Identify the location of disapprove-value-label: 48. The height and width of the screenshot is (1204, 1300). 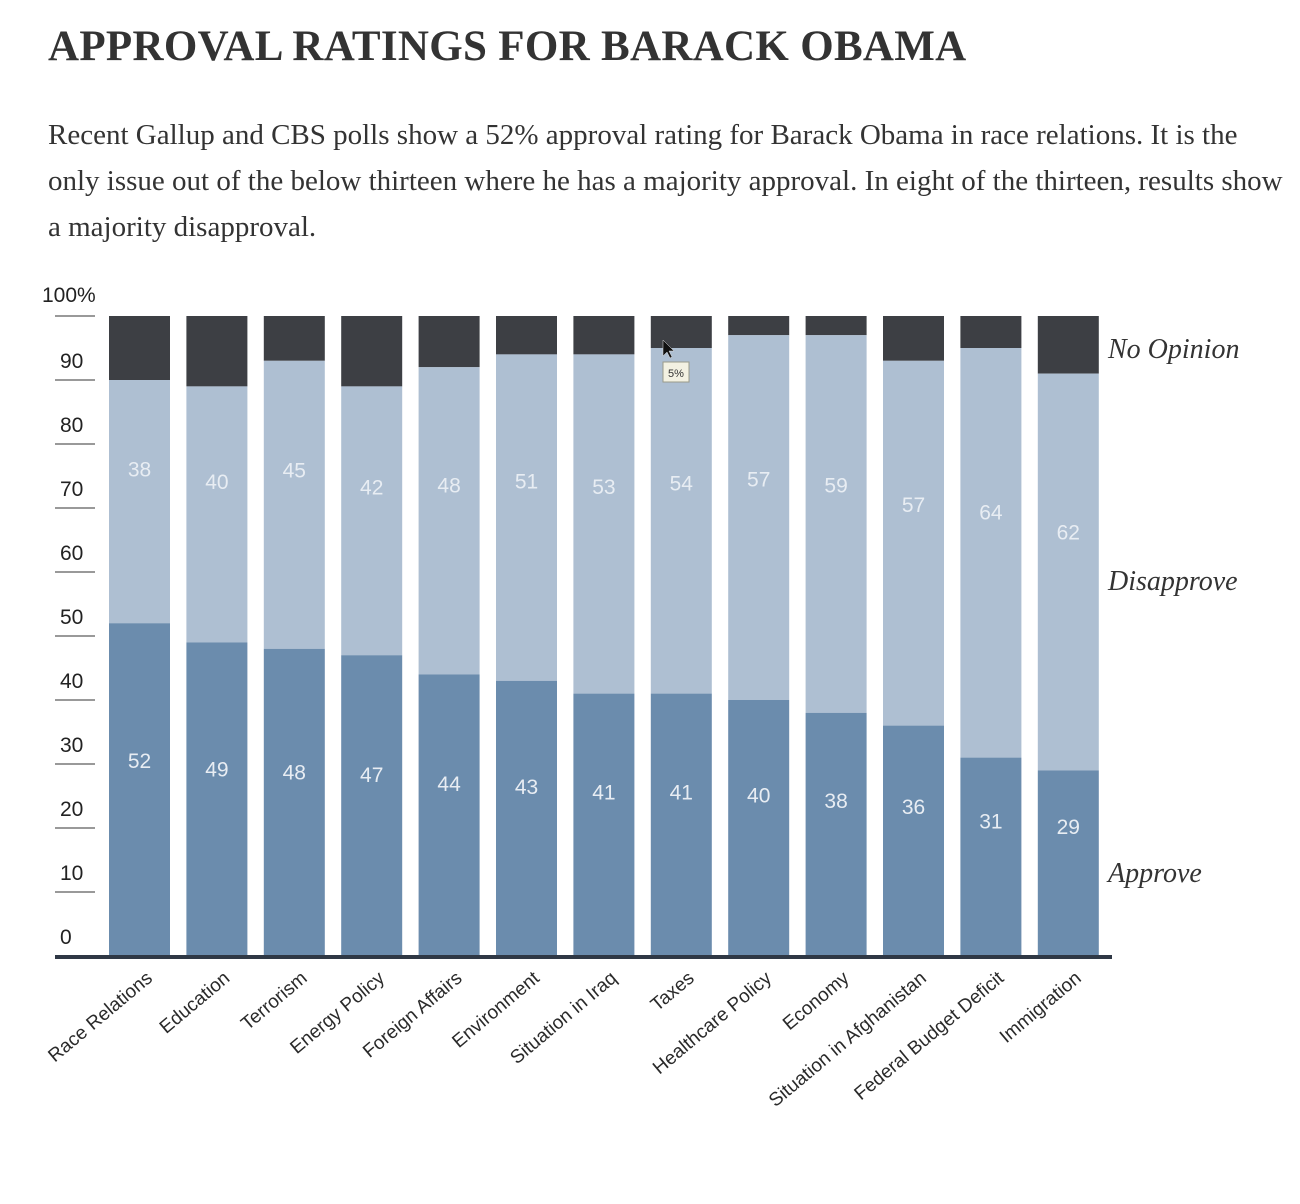
(448, 486).